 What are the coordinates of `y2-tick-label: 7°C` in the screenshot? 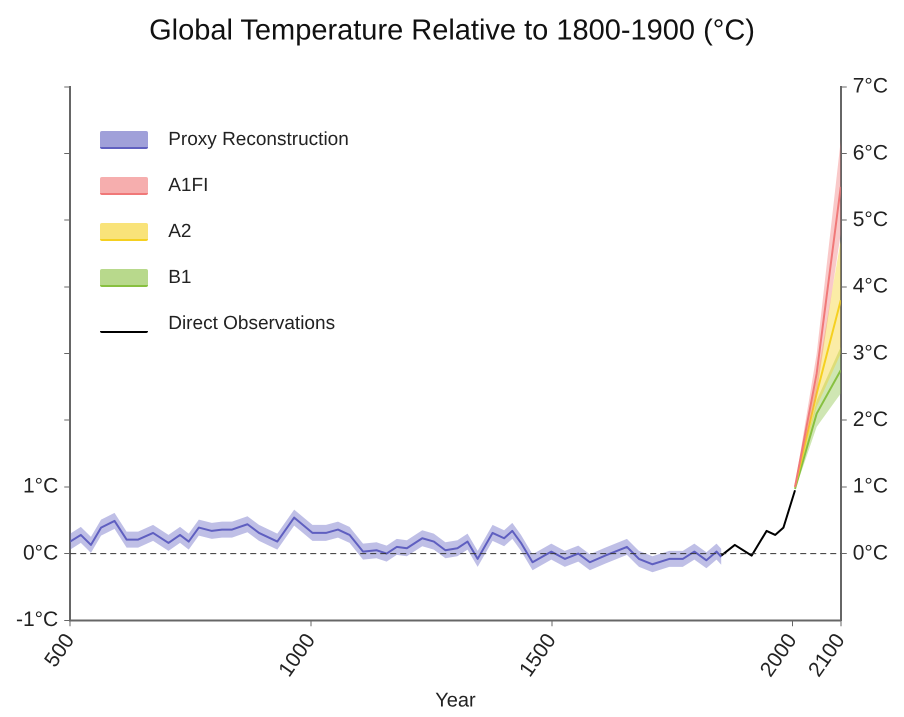 It's located at (870, 86).